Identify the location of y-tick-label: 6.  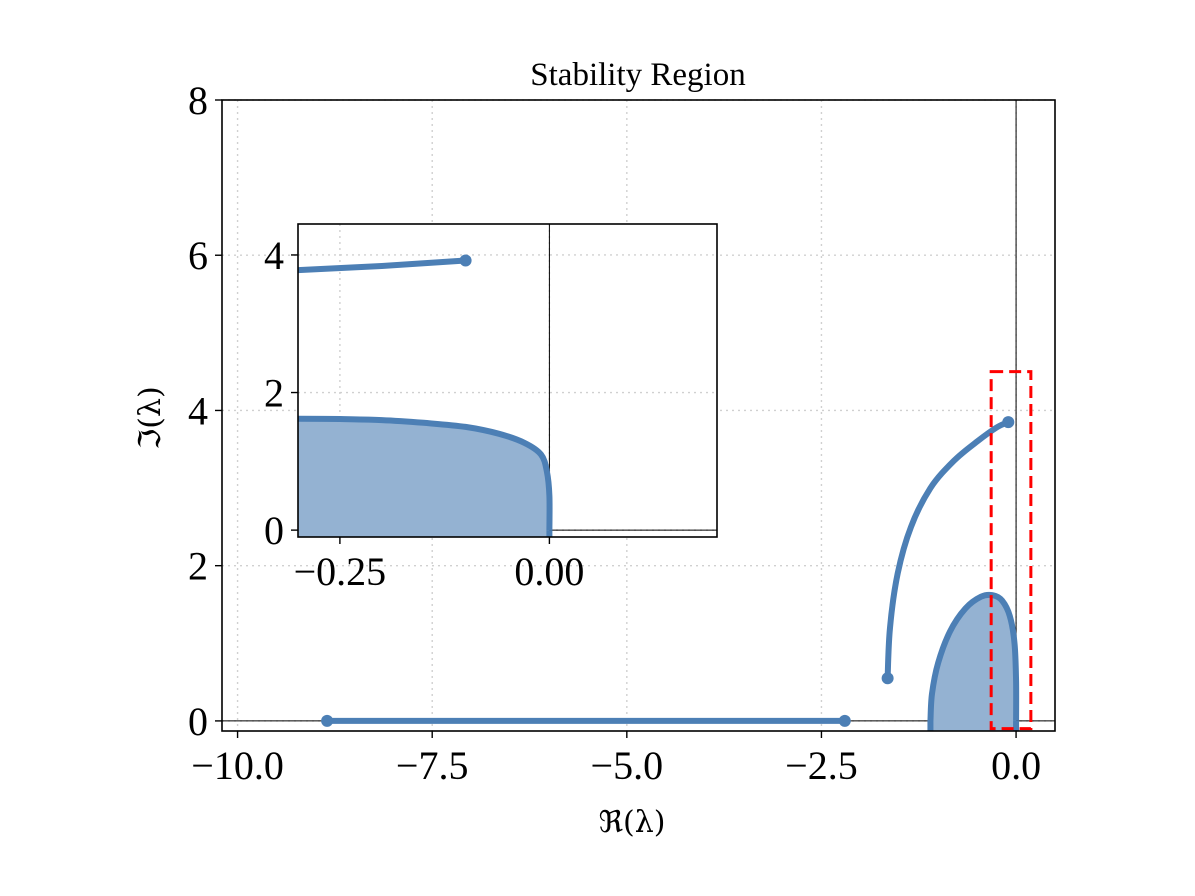
(198, 255).